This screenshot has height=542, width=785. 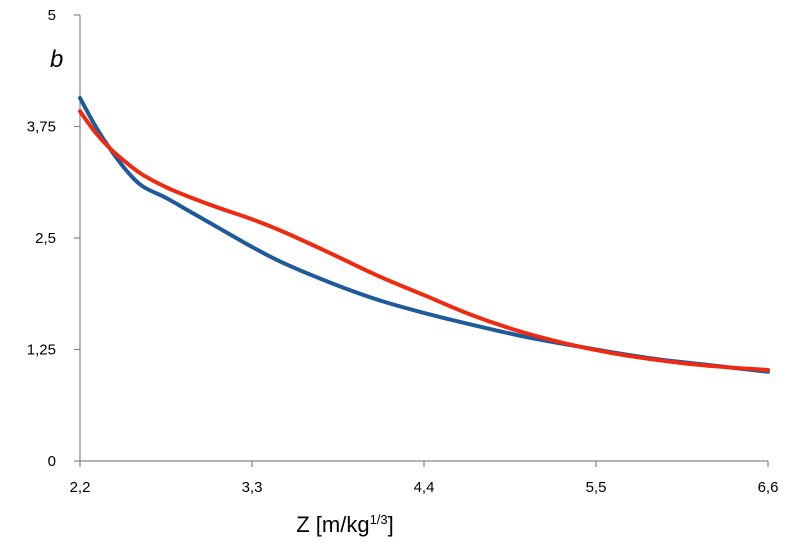 What do you see at coordinates (252, 487) in the screenshot?
I see `x-tick-label: 3,3` at bounding box center [252, 487].